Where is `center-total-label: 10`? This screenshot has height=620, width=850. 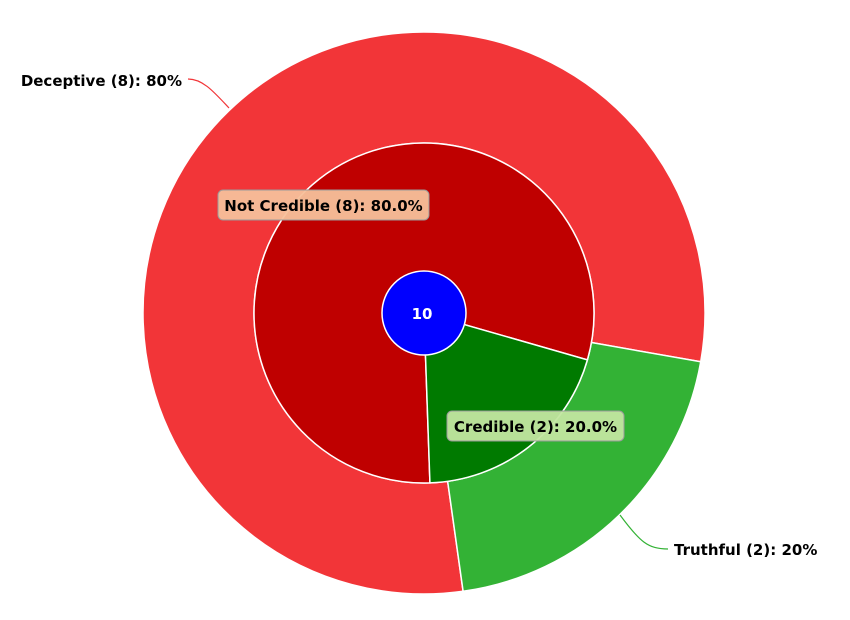
center-total-label: 10 is located at coordinates (422, 314).